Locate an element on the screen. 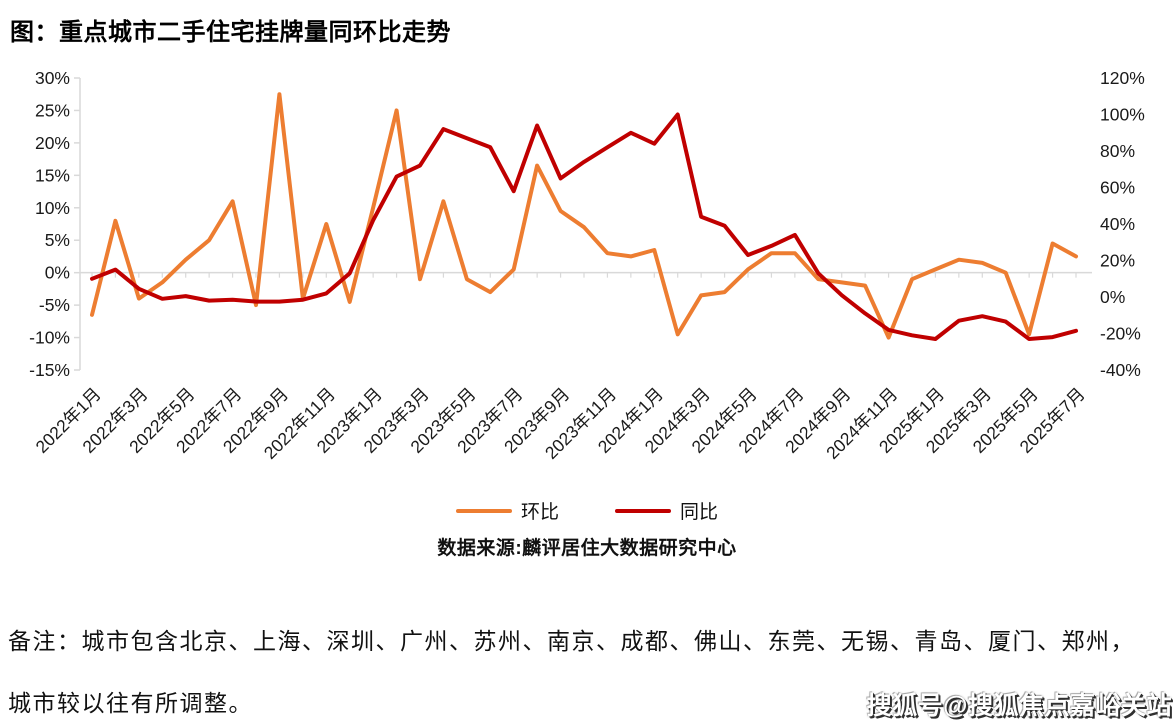  right-axis-label: 100% is located at coordinates (1122, 115).